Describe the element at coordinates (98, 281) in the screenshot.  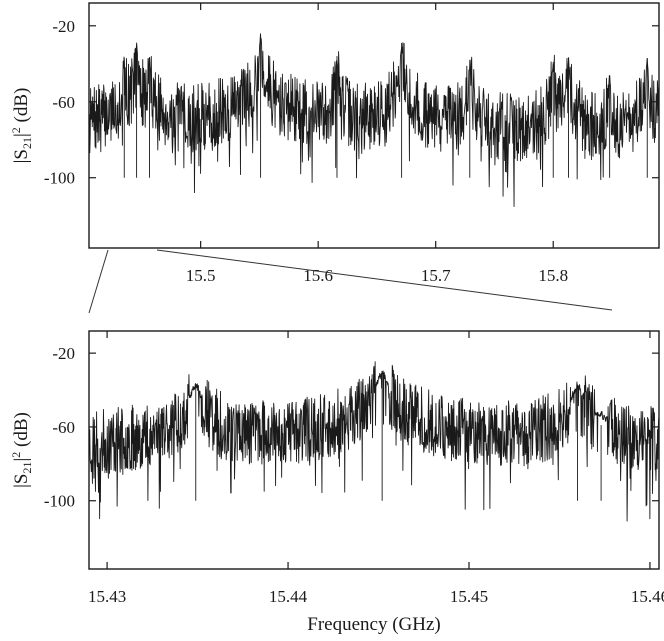
I see `zoom-connector-left` at that location.